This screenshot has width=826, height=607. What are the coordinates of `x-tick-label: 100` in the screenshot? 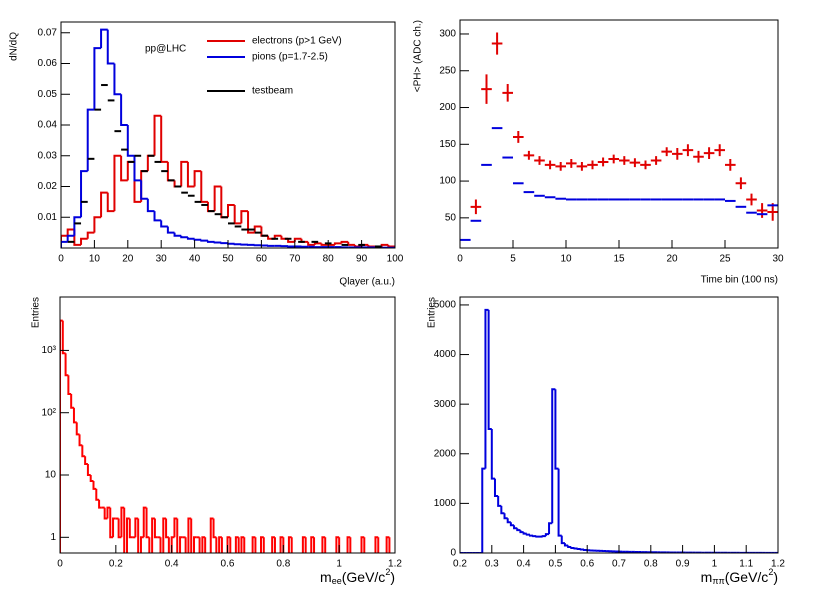 It's located at (395, 259).